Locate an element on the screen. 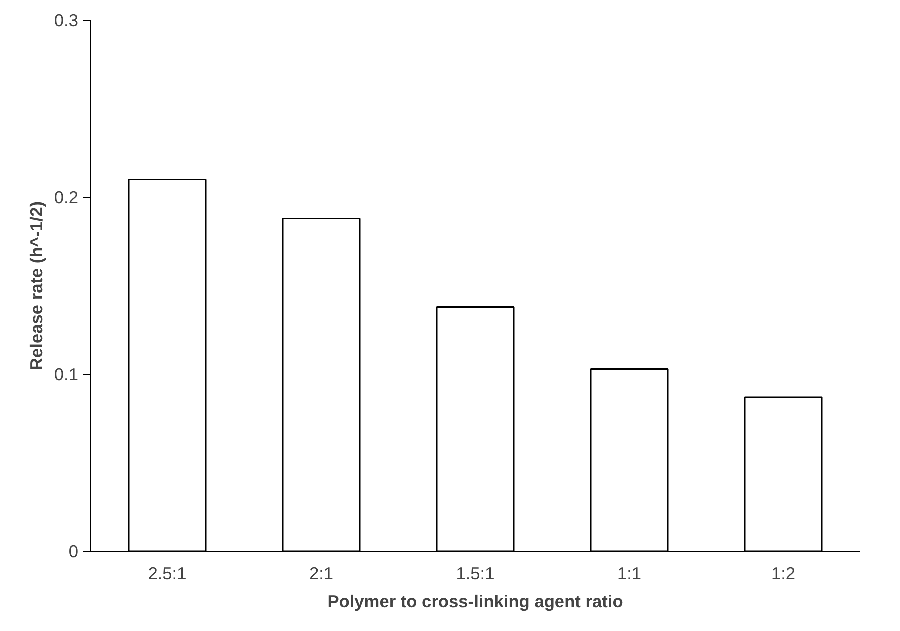 This screenshot has height=631, width=900. x-tick-label: 1:1 is located at coordinates (629, 574).